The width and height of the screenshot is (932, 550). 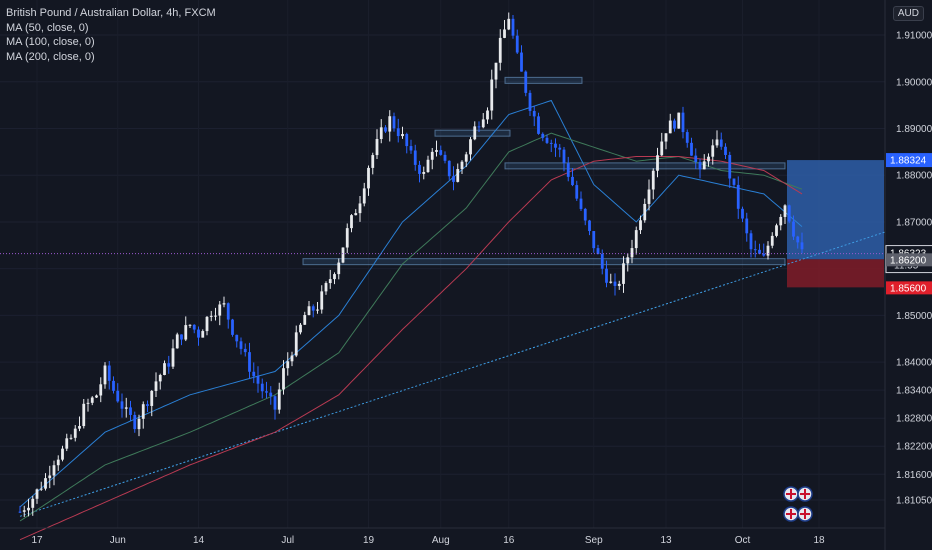 I want to click on x-tick-label-4: 19, so click(x=369, y=540).